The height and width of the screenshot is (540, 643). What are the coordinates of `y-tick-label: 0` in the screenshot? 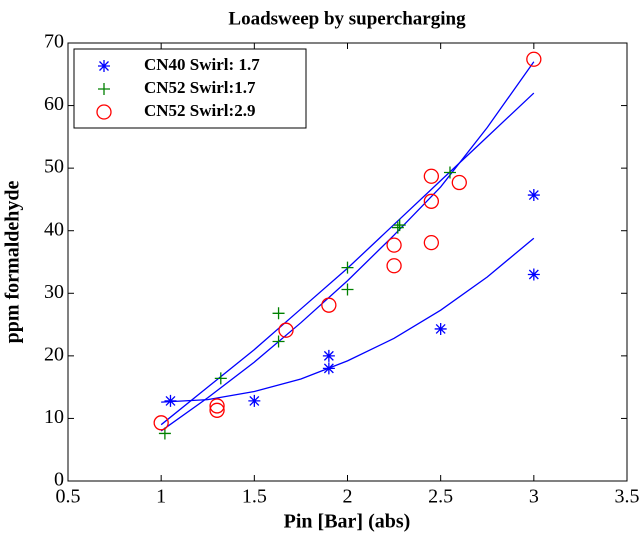 It's located at (59, 480).